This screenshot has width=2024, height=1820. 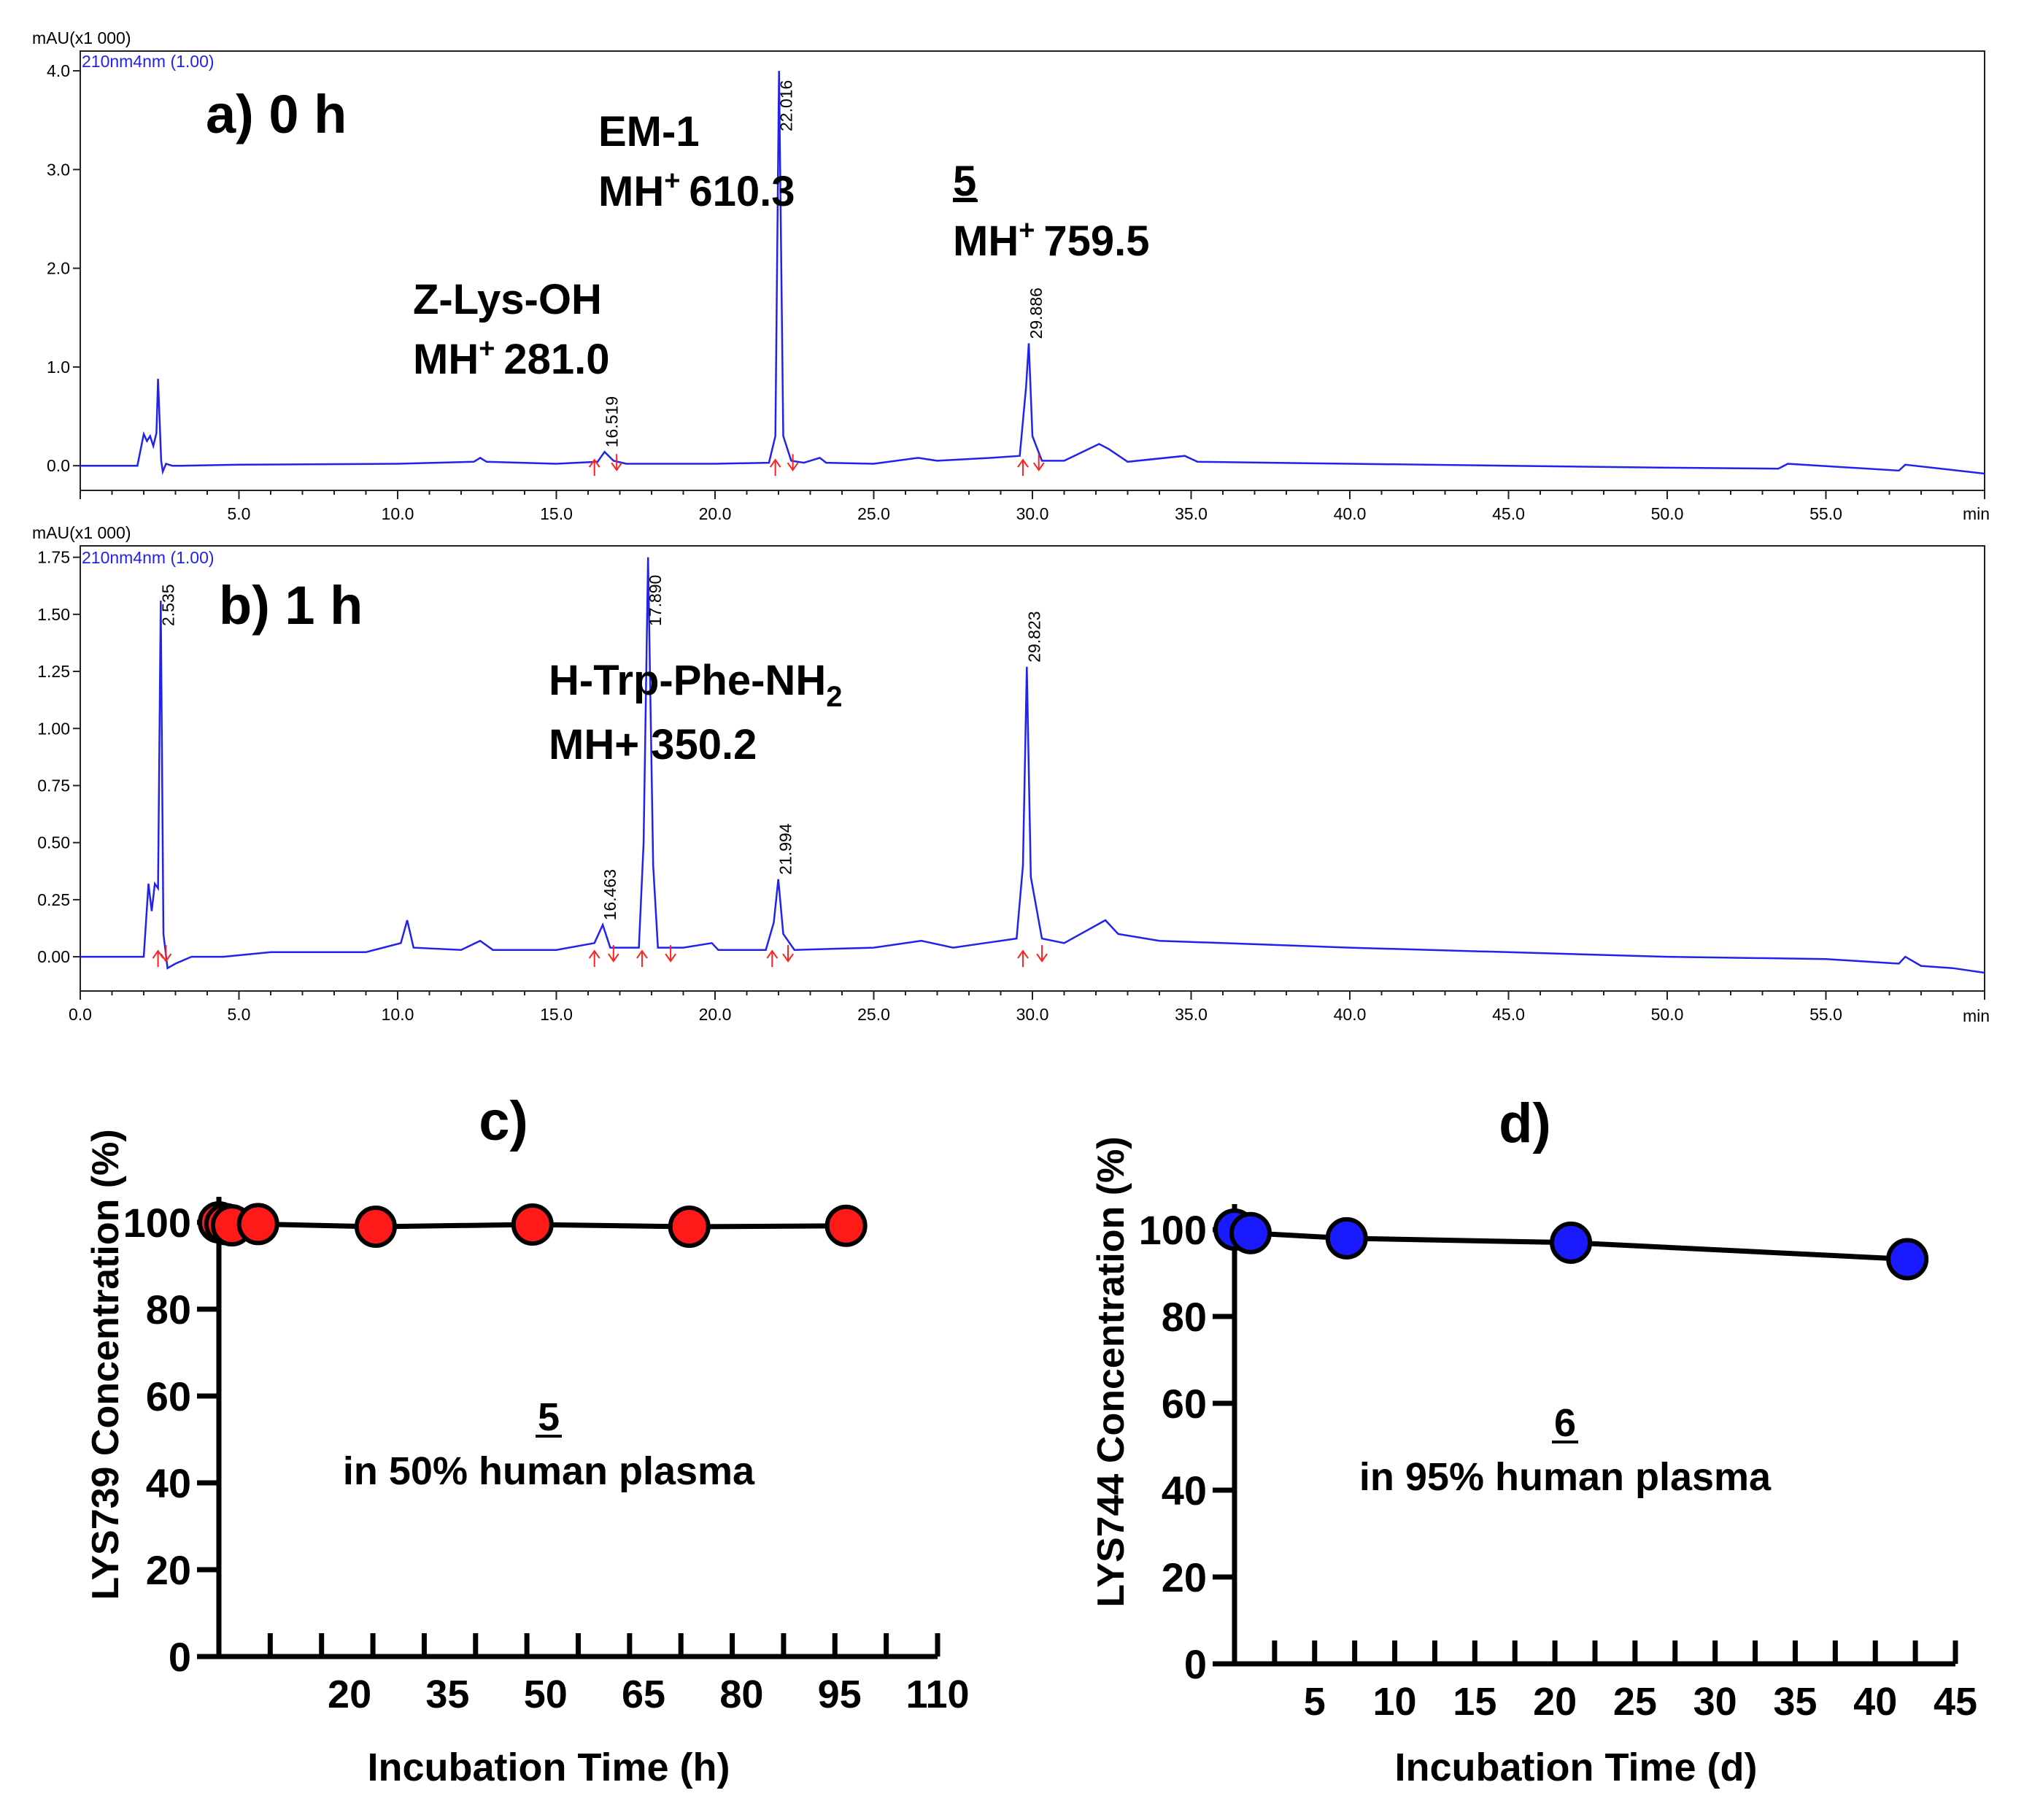 I want to click on panel-a-title: a) 0 h, so click(x=276, y=114).